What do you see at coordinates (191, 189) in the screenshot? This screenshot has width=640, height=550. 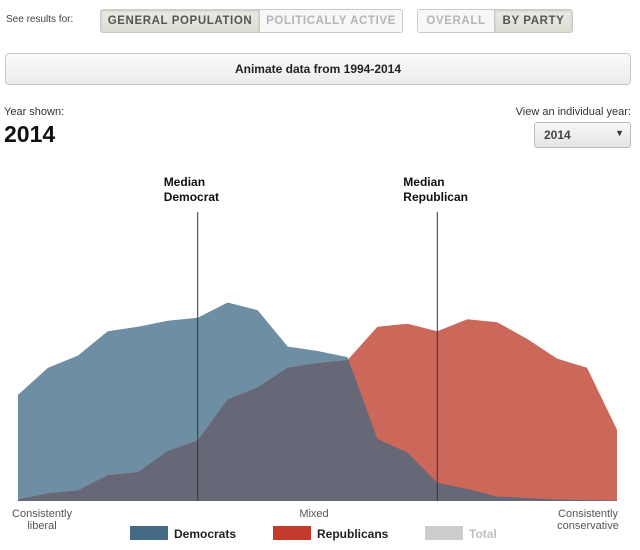 I see `median-label-0: Median Democrat` at bounding box center [191, 189].